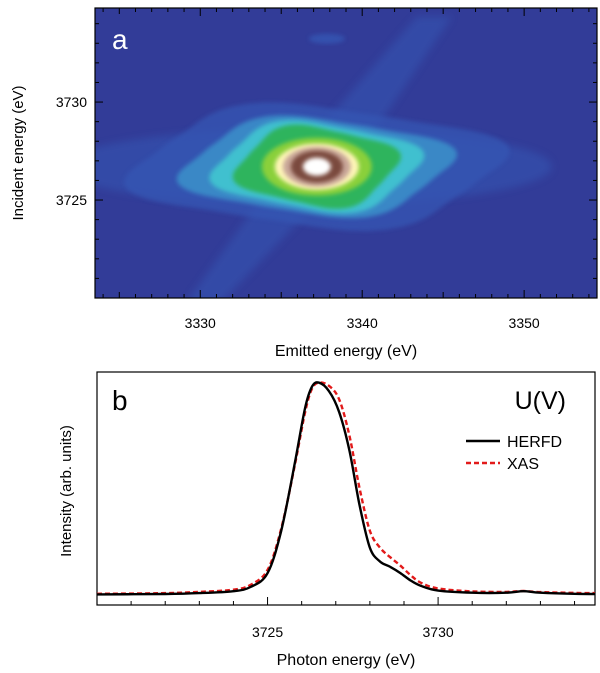 This screenshot has width=600, height=673. I want to click on y-tick-label: 3730, so click(71, 102).